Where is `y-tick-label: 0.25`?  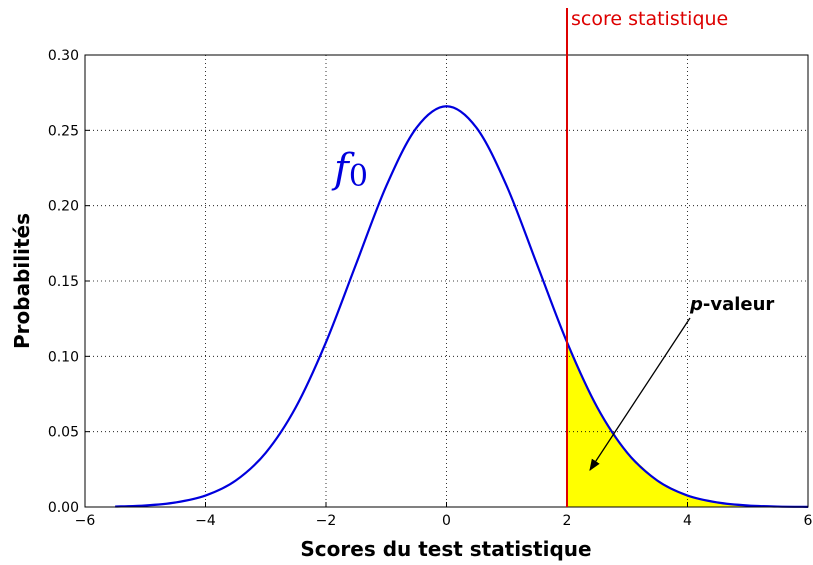
y-tick-label: 0.25 is located at coordinates (63, 131).